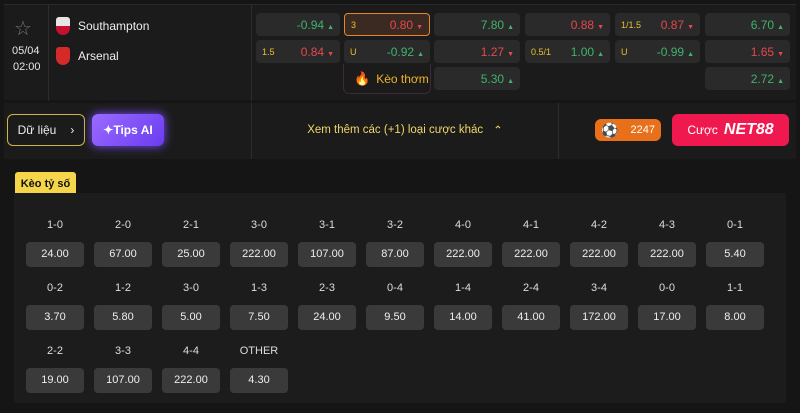  I want to click on odds-value: 1.00 ▲, so click(587, 51).